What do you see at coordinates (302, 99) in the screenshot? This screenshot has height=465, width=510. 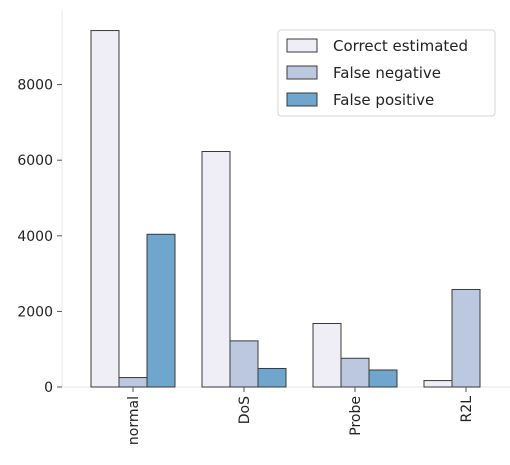 I see `legend-swatch-false-positive` at bounding box center [302, 99].